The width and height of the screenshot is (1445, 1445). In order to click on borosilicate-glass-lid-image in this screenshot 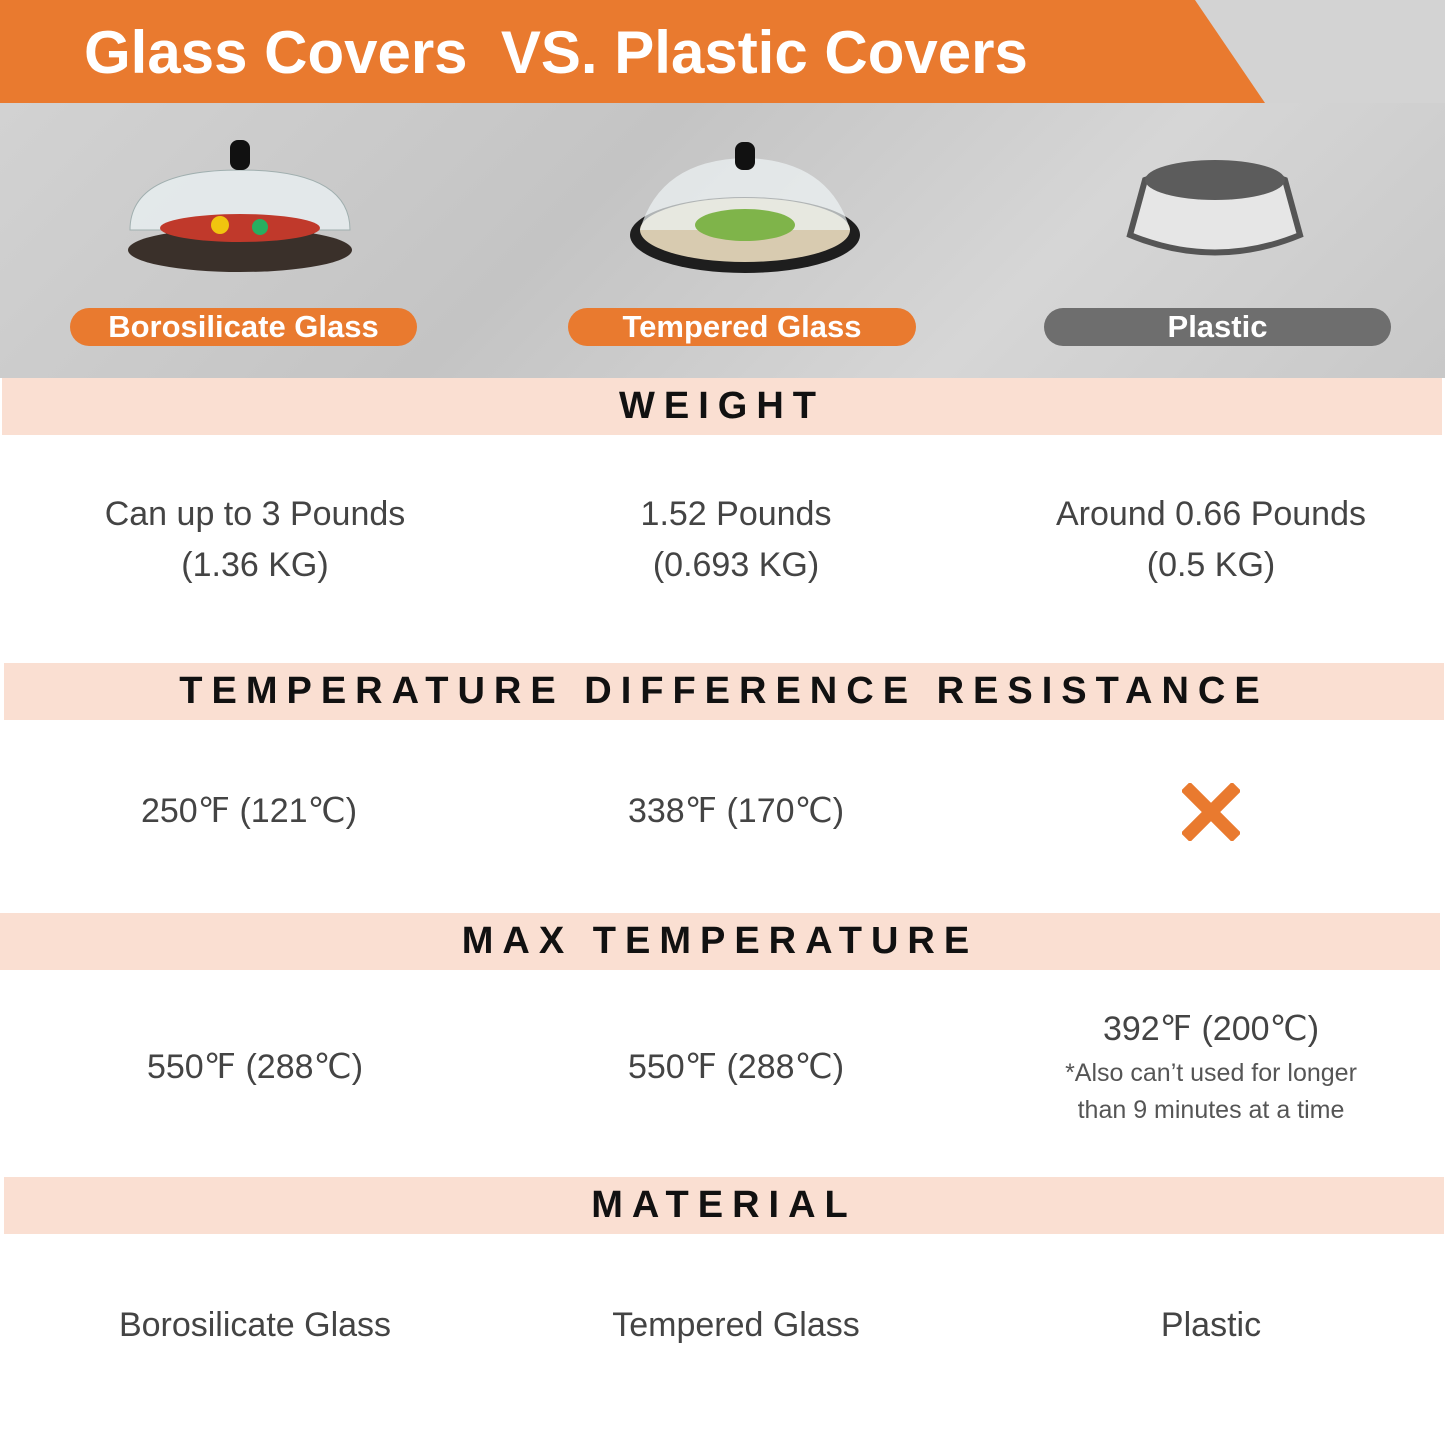, I will do `click(240, 206)`.